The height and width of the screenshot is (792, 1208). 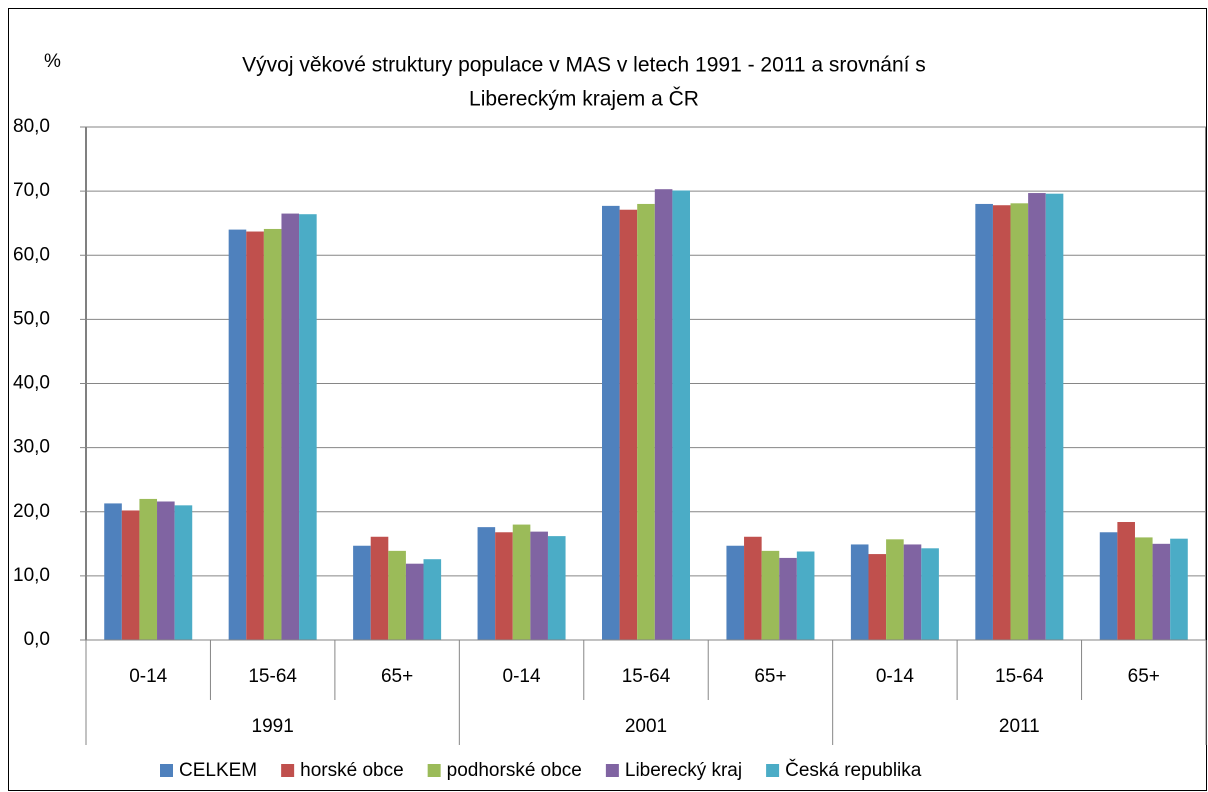 I want to click on legend-label: CELKEM, so click(x=218, y=770).